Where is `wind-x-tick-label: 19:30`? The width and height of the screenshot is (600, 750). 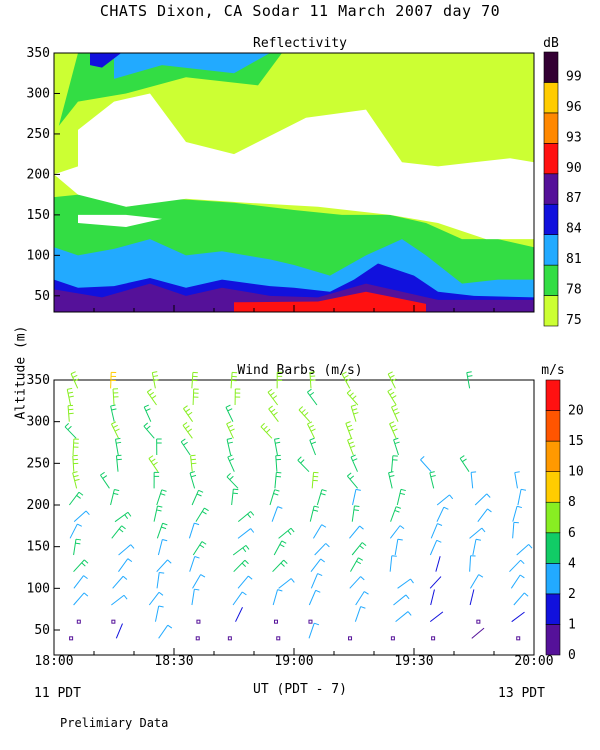
wind-x-tick-label: 19:30 is located at coordinates (413, 661).